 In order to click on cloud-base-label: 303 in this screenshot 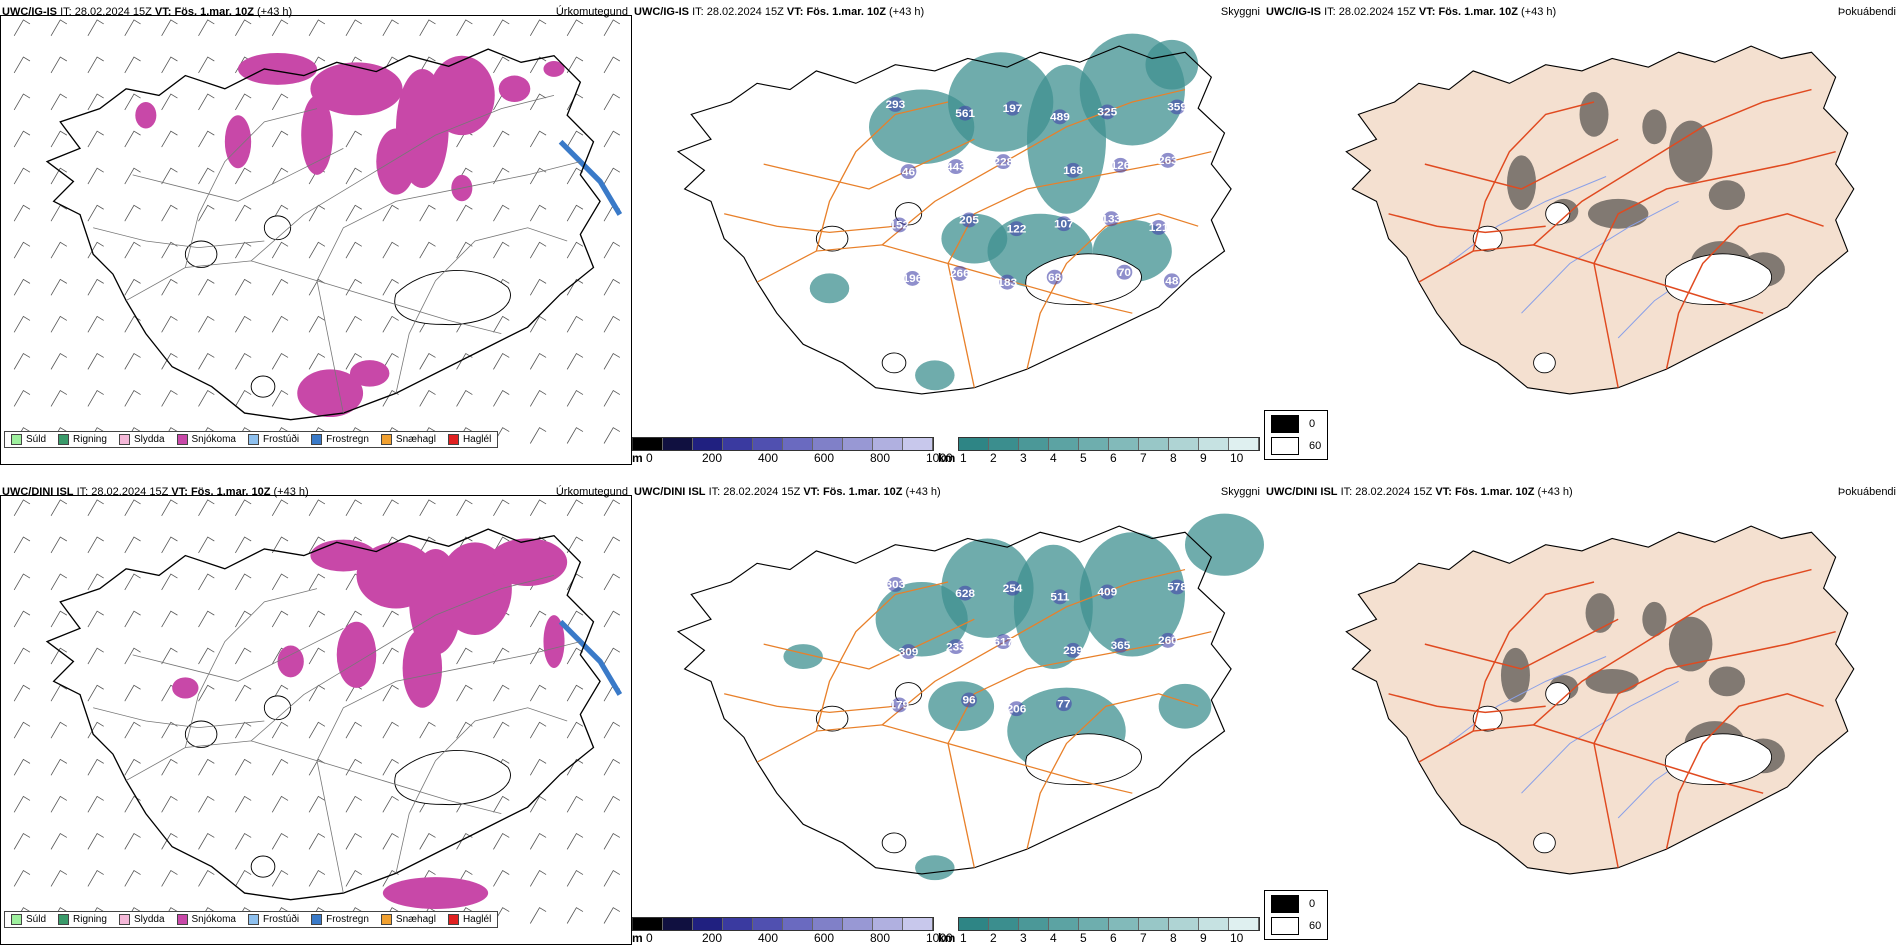, I will do `click(895, 585)`.